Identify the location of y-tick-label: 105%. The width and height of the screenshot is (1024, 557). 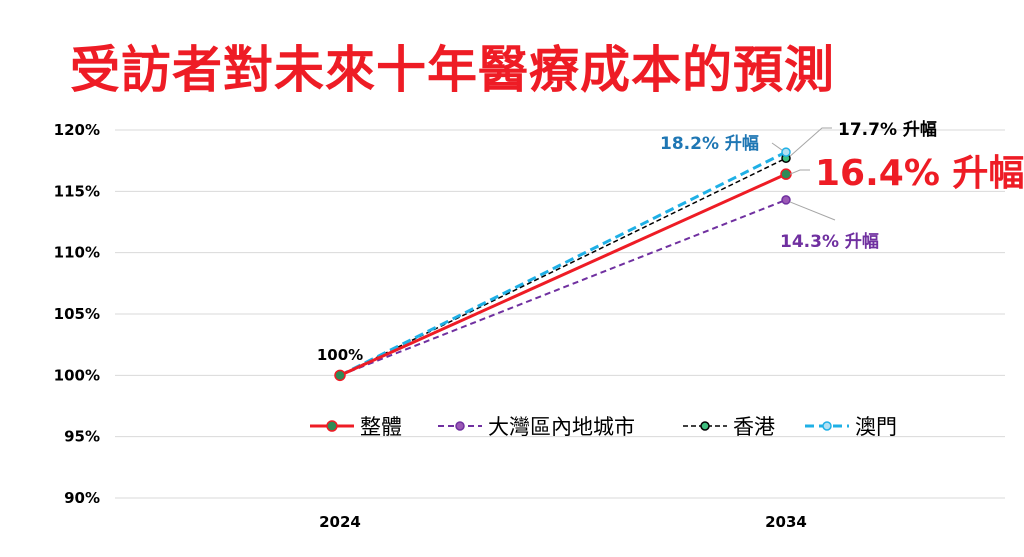
(77, 314).